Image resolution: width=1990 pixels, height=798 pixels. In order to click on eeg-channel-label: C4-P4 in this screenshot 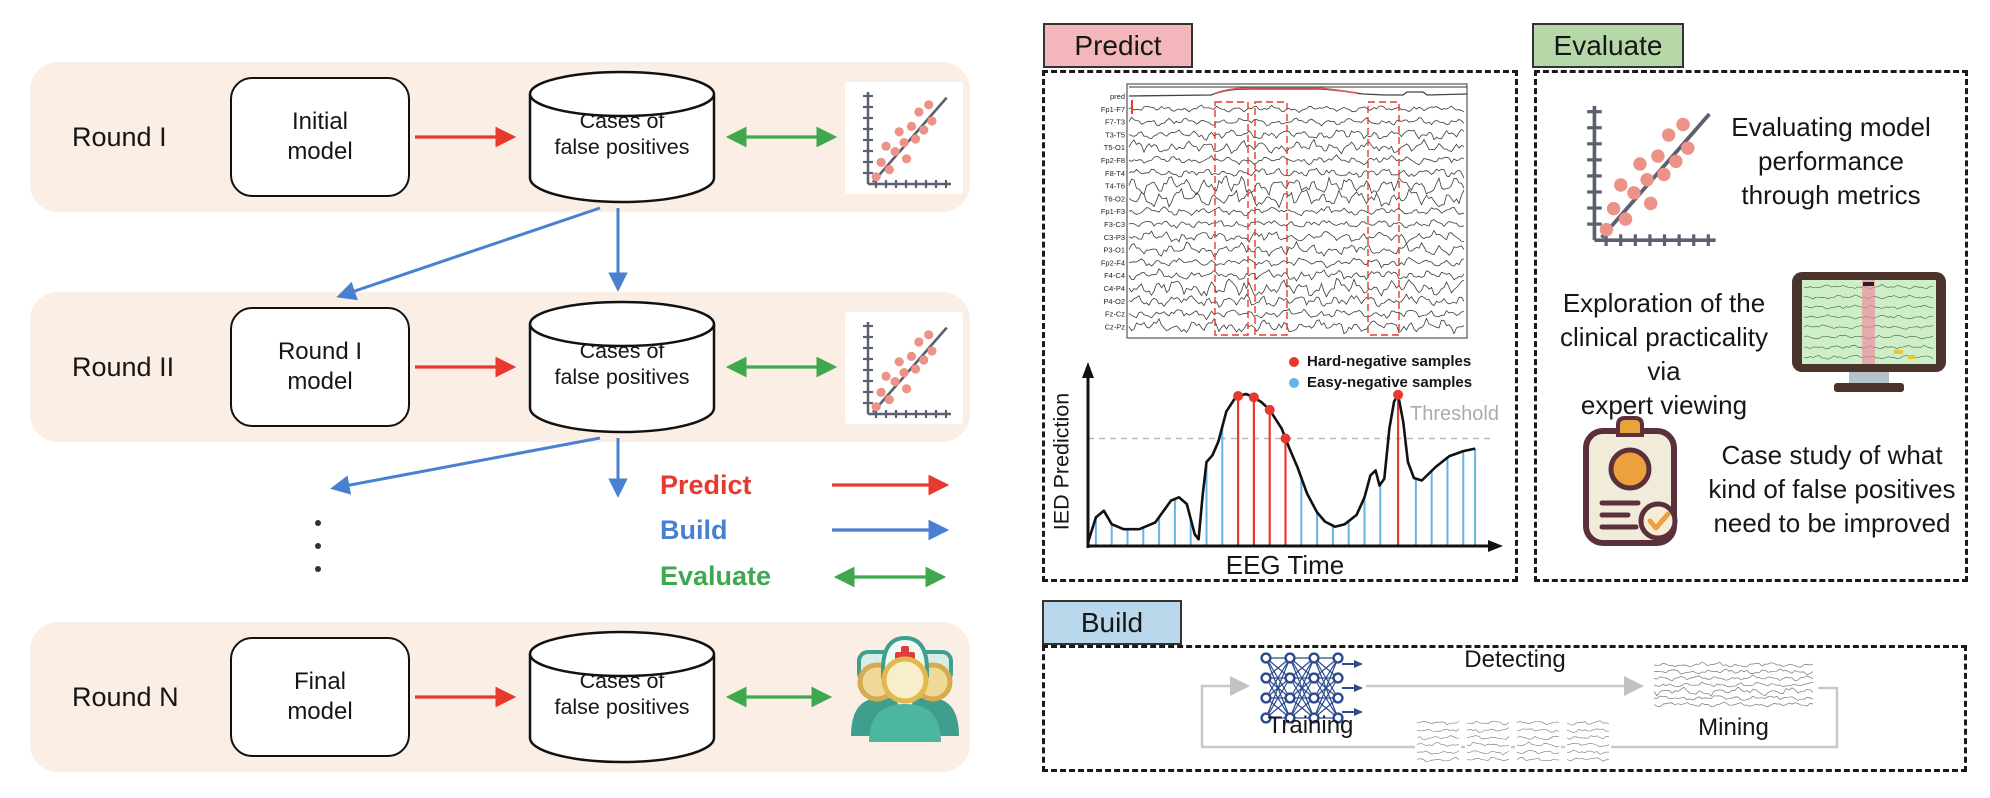, I will do `click(1114, 288)`.